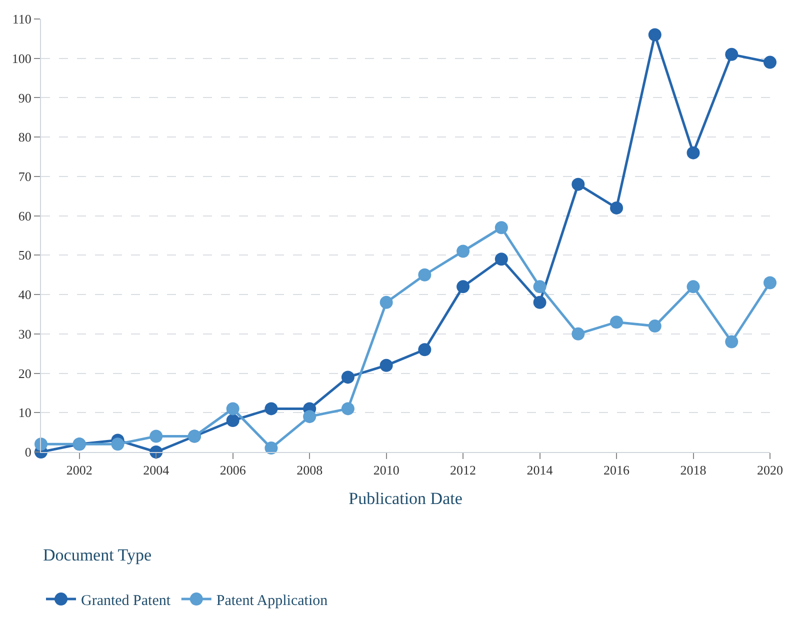 The height and width of the screenshot is (628, 795). I want to click on legend-label: Granted Patent, so click(126, 600).